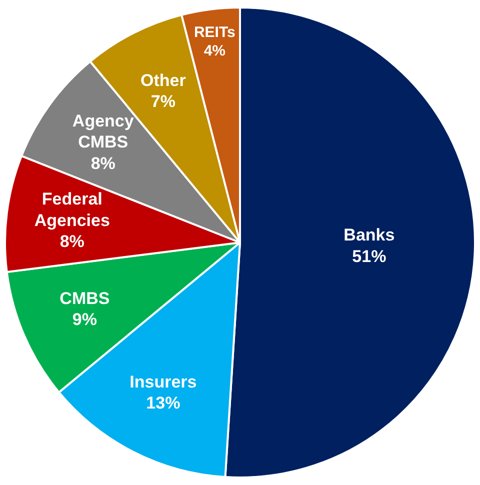 This screenshot has width=480, height=485. Describe the element at coordinates (163, 382) in the screenshot. I see `slice-label: Insurers` at that location.